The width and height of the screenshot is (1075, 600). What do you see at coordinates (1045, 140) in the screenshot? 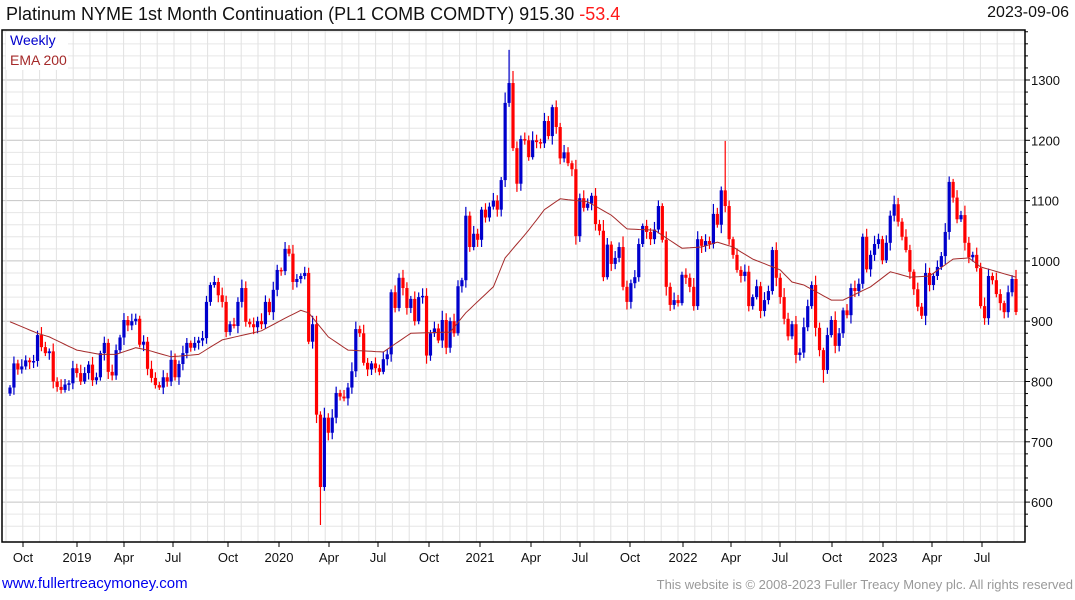
I see `y-tick-label: 1200` at bounding box center [1045, 140].